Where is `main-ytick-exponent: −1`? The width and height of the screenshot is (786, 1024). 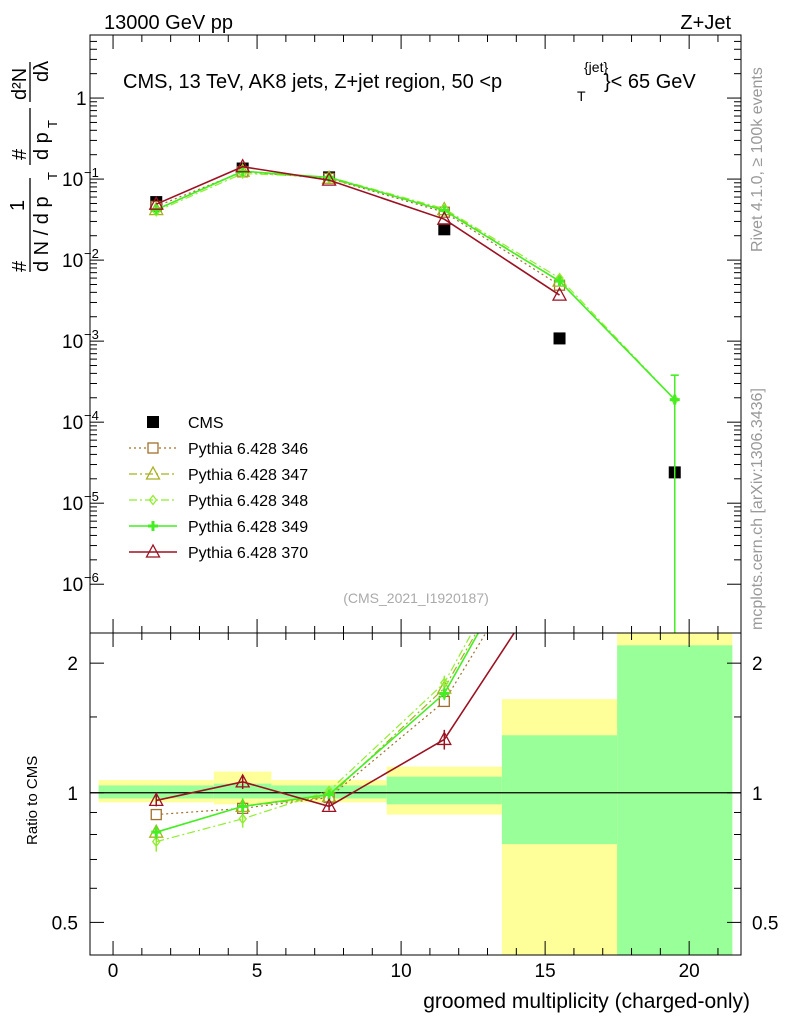
main-ytick-exponent: −1 is located at coordinates (91, 172).